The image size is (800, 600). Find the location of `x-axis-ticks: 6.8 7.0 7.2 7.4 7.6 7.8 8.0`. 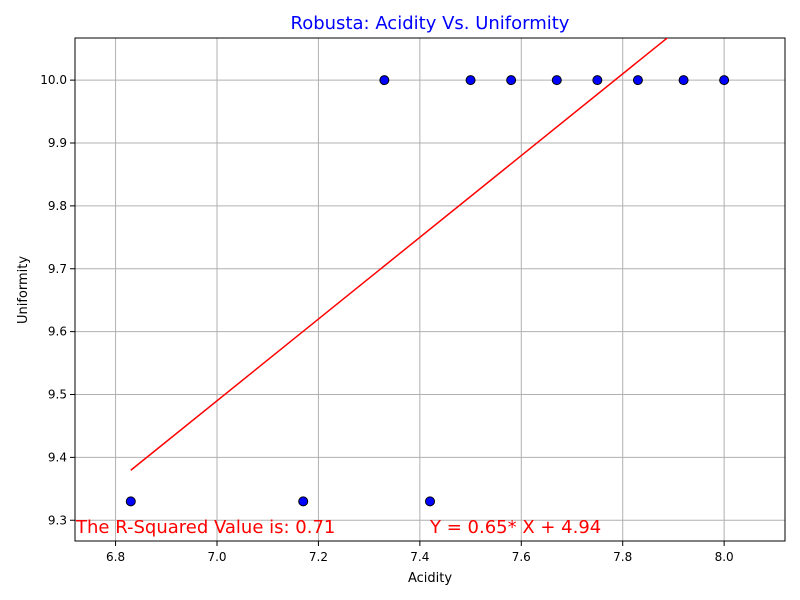

x-axis-ticks: 6.8 7.0 7.2 7.4 7.6 7.8 8.0 is located at coordinates (420, 552).